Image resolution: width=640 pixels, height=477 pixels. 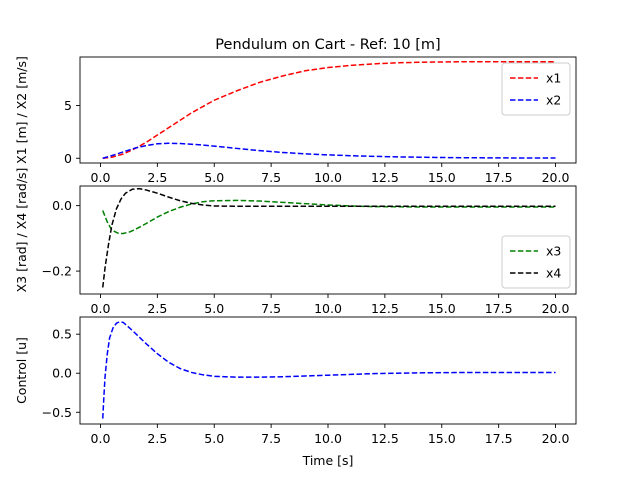 What do you see at coordinates (68, 158) in the screenshot?
I see `y-tick-label: 0` at bounding box center [68, 158].